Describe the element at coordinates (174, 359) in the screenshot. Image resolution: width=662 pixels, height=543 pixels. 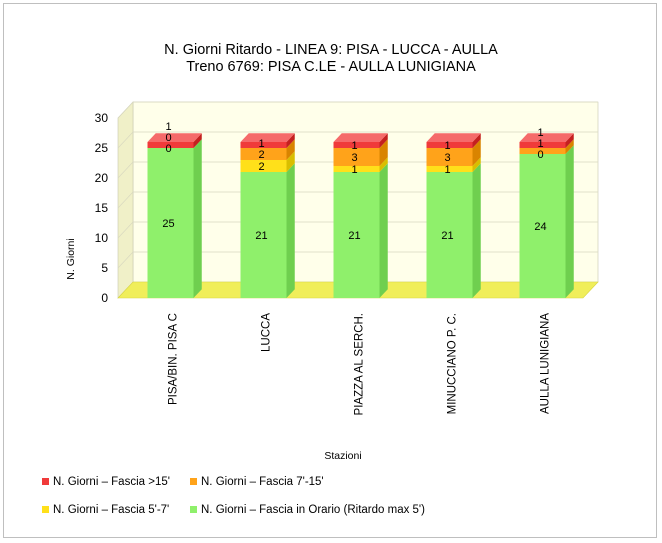
I see `x-tick-label: PISA/BIN. PISA C` at that location.